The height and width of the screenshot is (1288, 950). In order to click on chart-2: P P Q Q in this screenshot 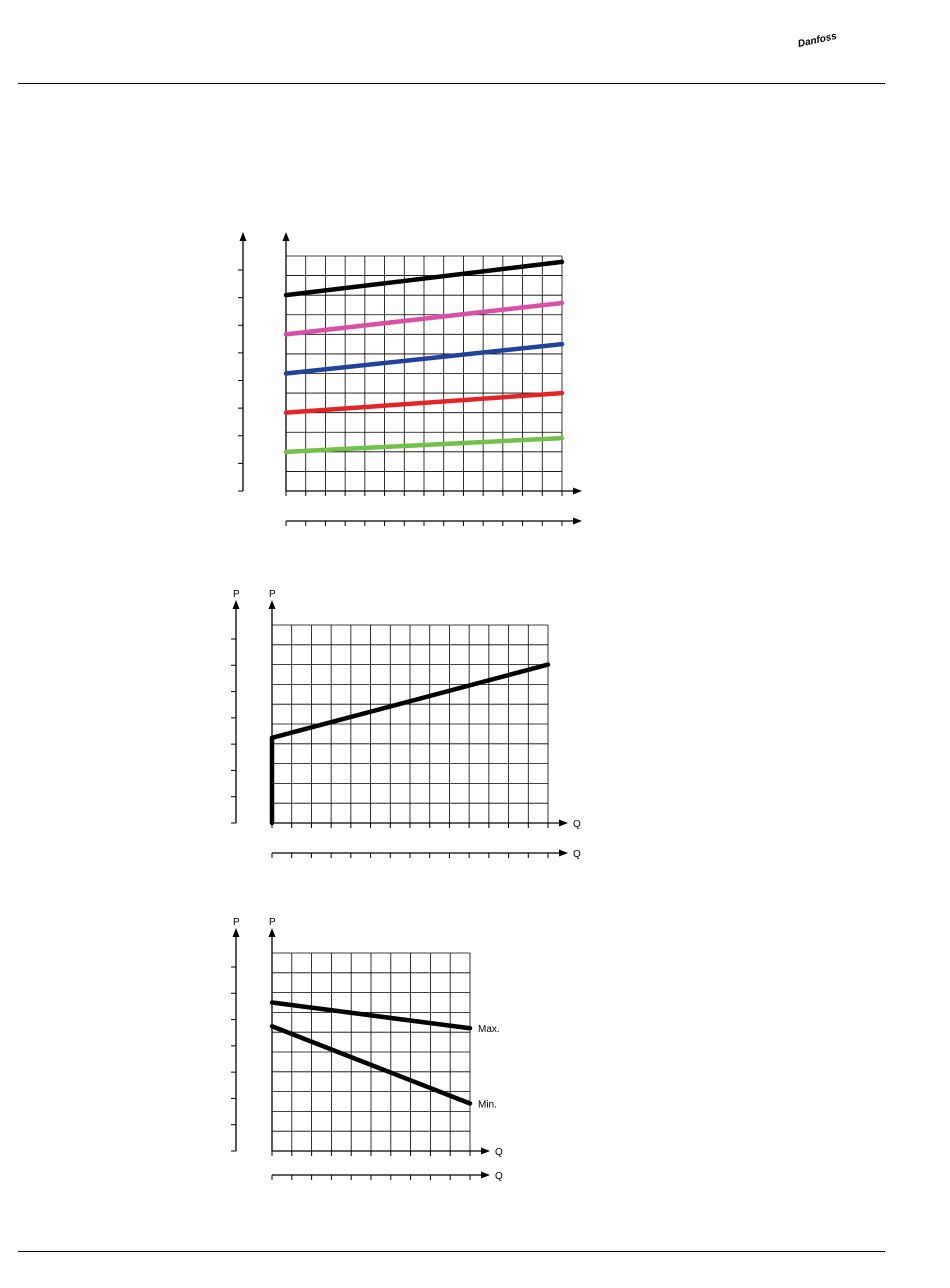, I will do `click(406, 724)`.